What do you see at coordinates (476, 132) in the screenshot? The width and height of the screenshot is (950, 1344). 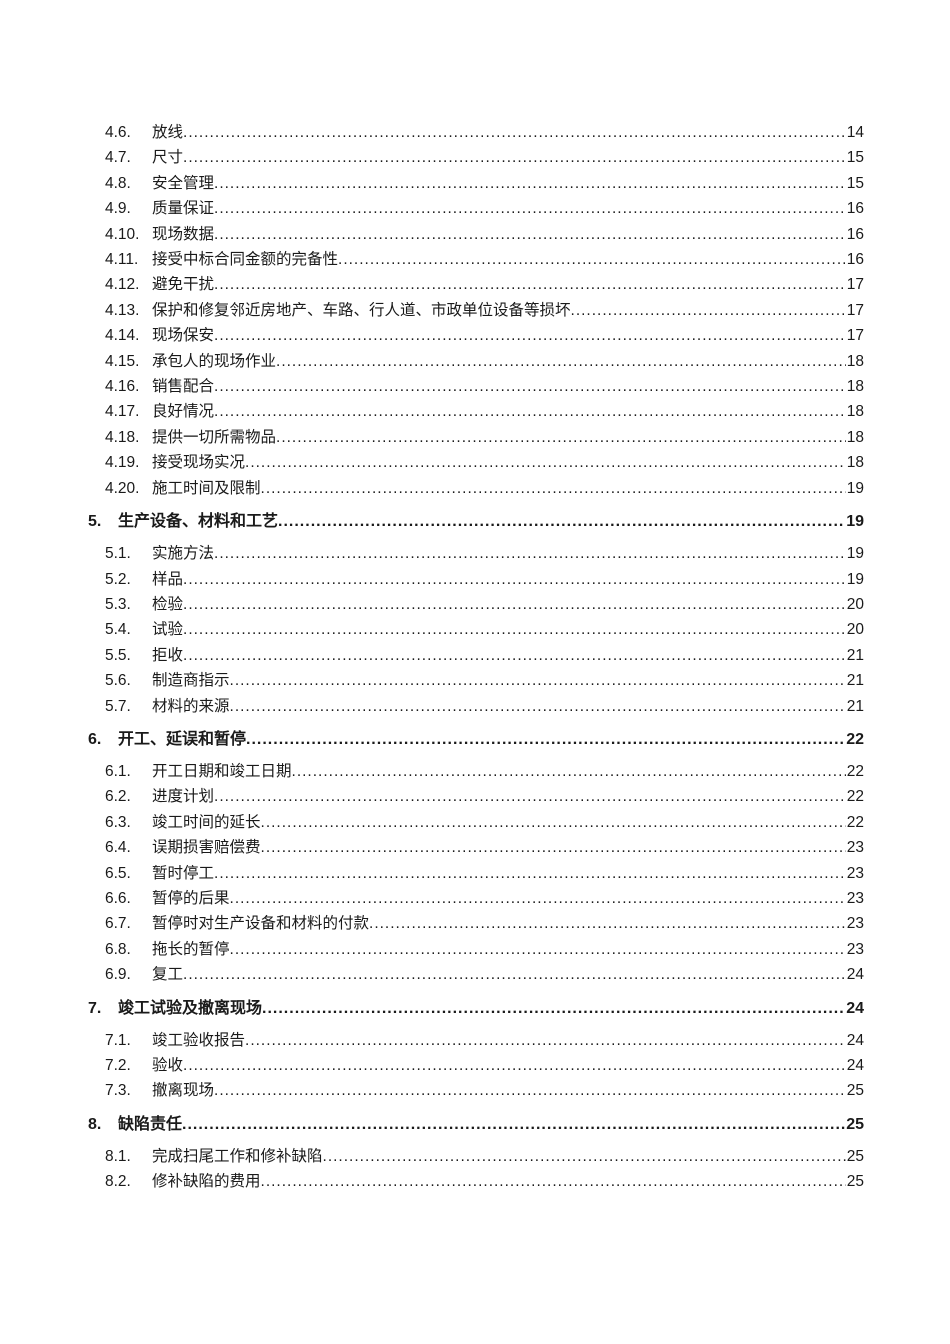 I see `toc-entry: 4.6. 放线 14` at bounding box center [476, 132].